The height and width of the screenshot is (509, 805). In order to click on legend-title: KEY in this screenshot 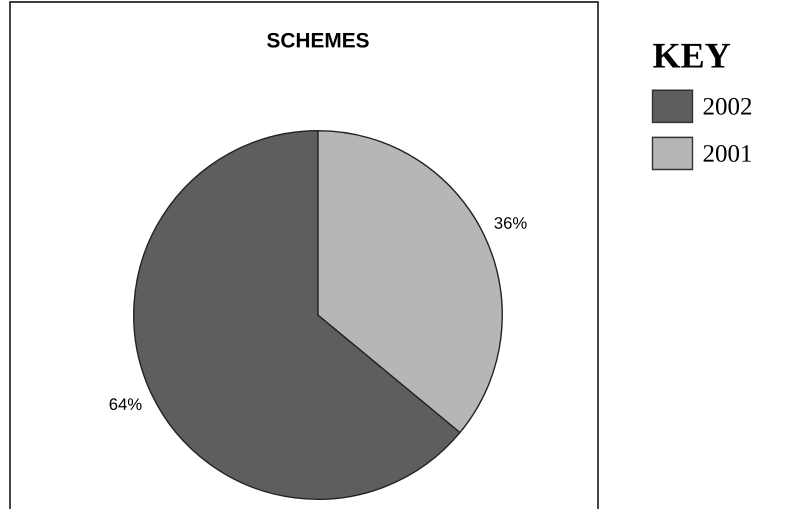, I will do `click(691, 56)`.